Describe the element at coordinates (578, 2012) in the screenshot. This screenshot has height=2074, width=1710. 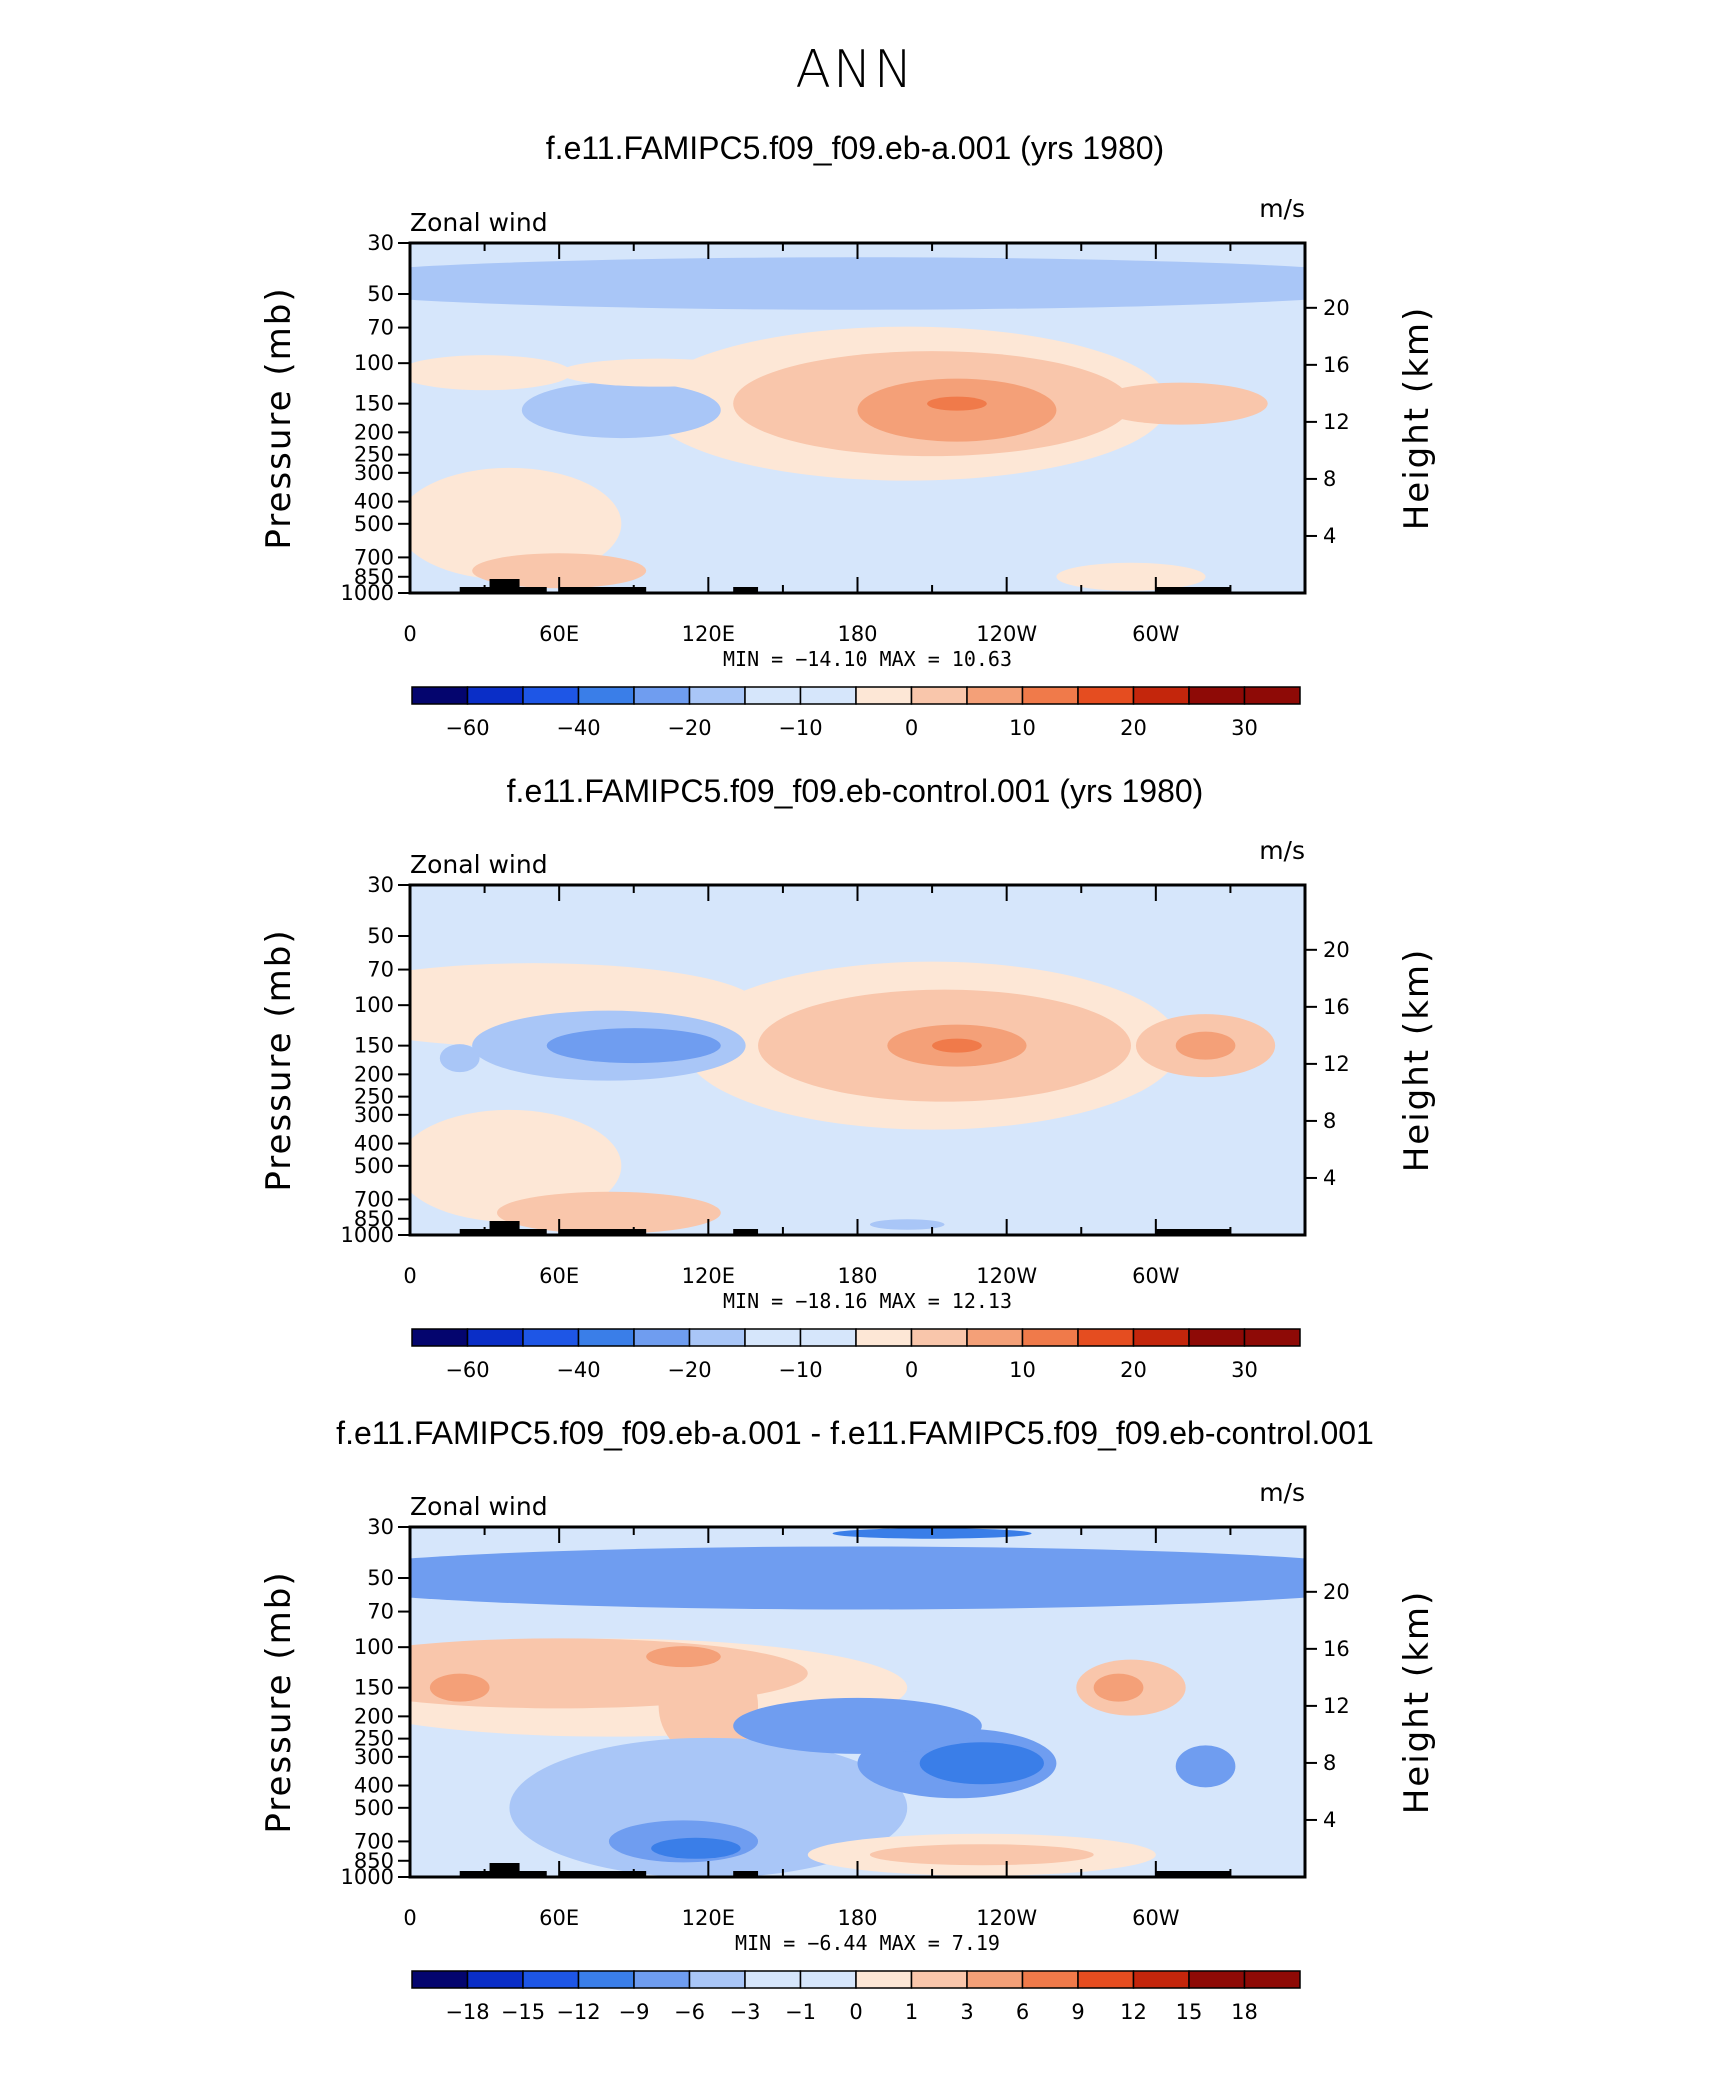
I see `colorbar-label: −12` at that location.